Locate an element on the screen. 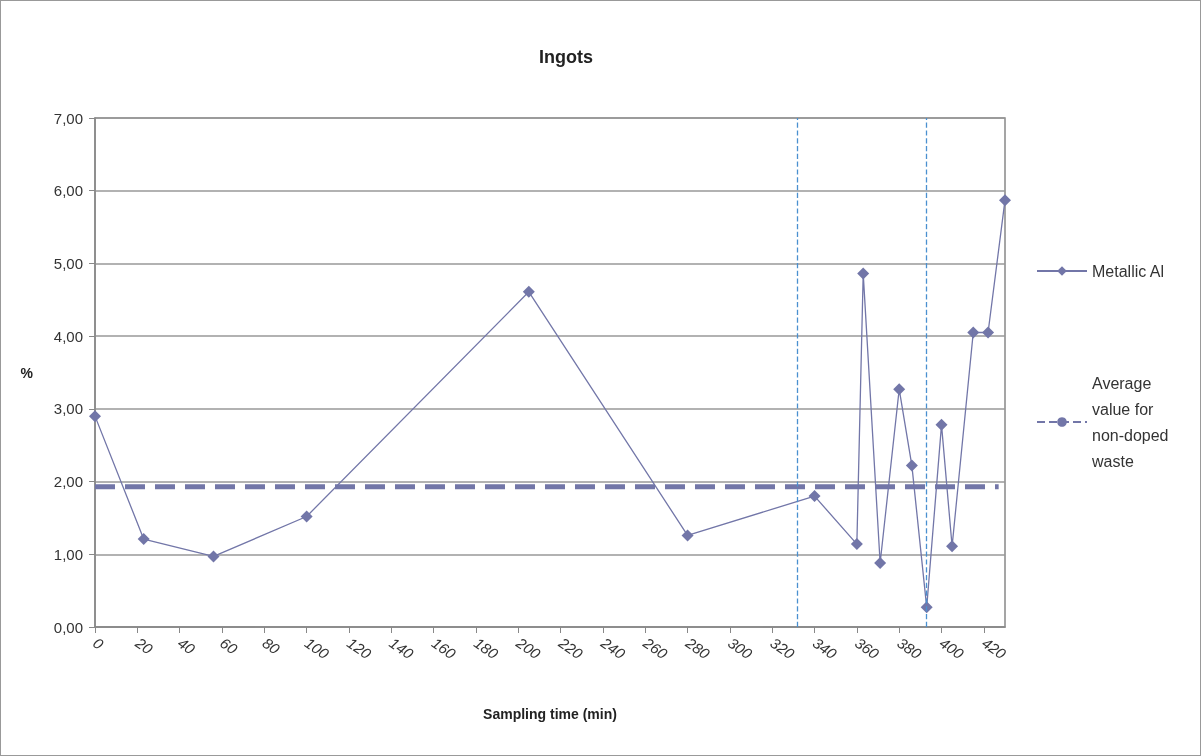  legend-label: Metallic Al is located at coordinates (1128, 271).